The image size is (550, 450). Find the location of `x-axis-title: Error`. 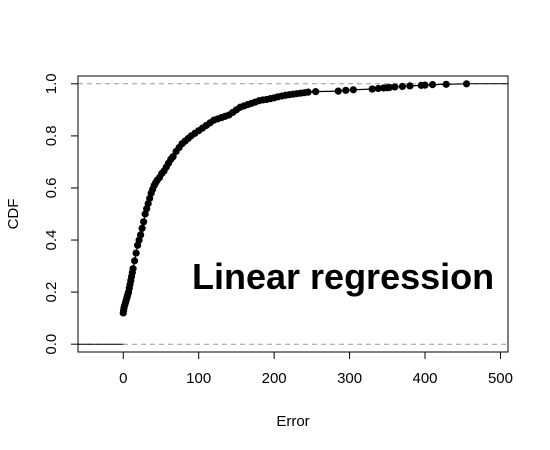

x-axis-title: Error is located at coordinates (292, 421).